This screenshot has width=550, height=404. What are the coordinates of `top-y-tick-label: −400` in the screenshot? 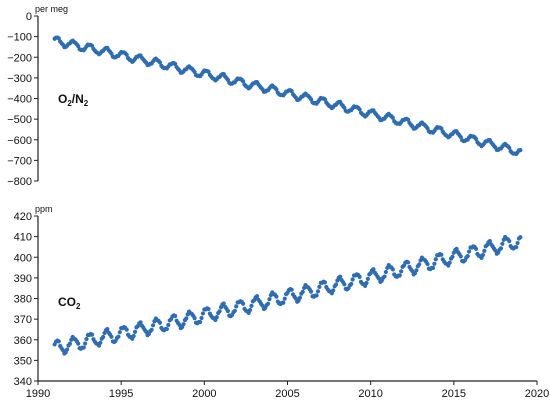 It's located at (19, 100).